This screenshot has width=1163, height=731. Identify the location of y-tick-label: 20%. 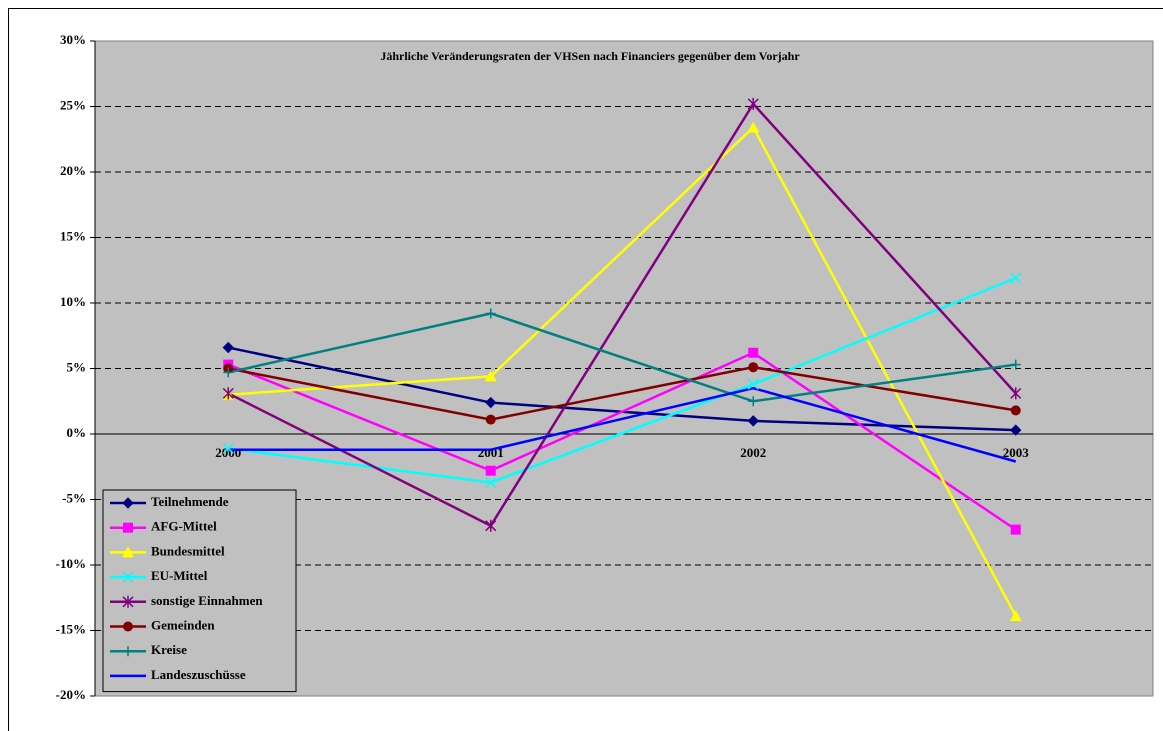
(73, 170).